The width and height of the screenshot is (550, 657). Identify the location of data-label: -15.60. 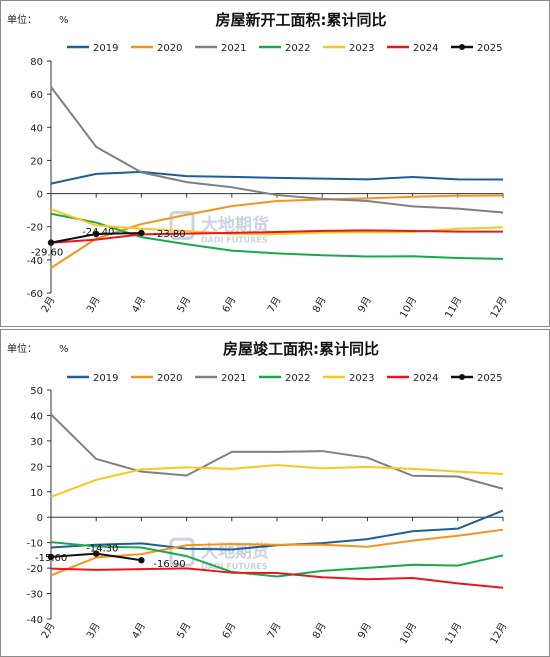
(51, 558).